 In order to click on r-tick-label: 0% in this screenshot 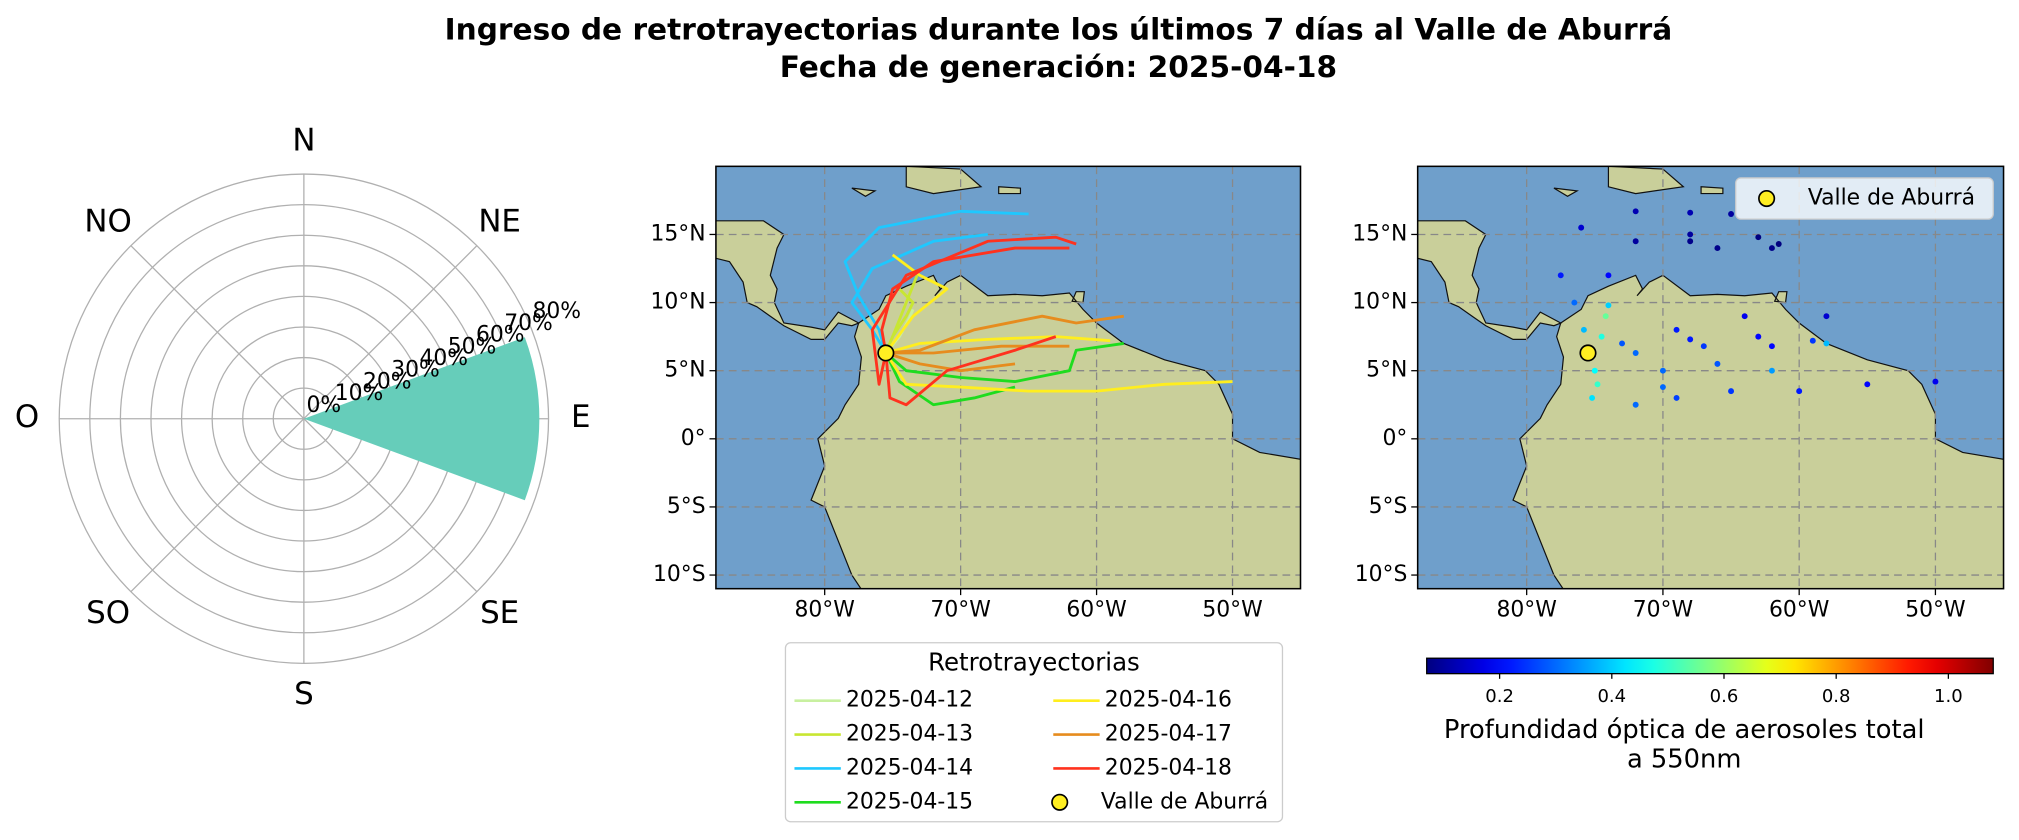, I will do `click(323, 405)`.